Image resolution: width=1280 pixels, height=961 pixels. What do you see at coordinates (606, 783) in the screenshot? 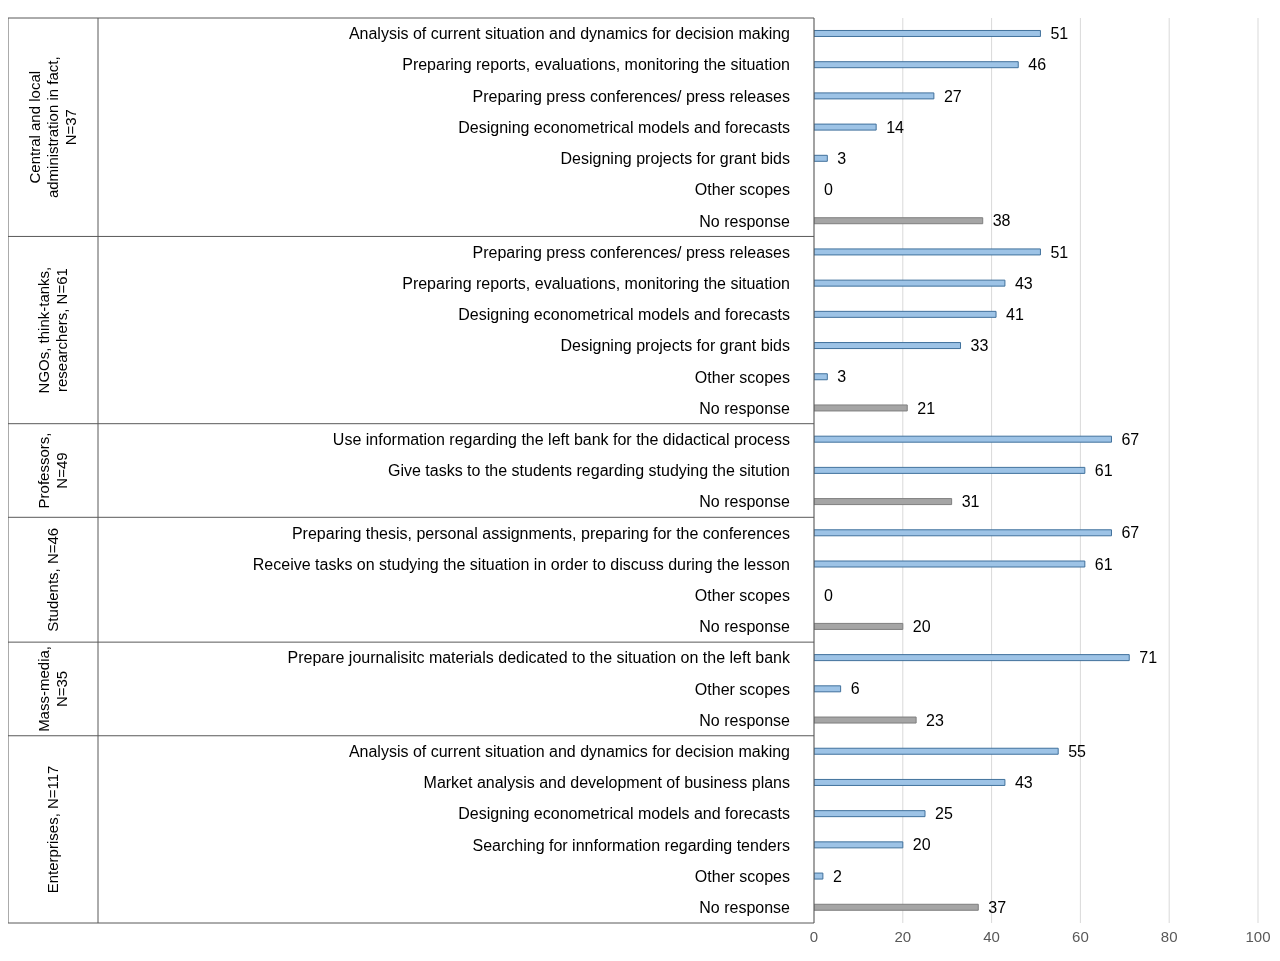
I see `y-tick-label: Market analysis and development of business plans` at bounding box center [606, 783].